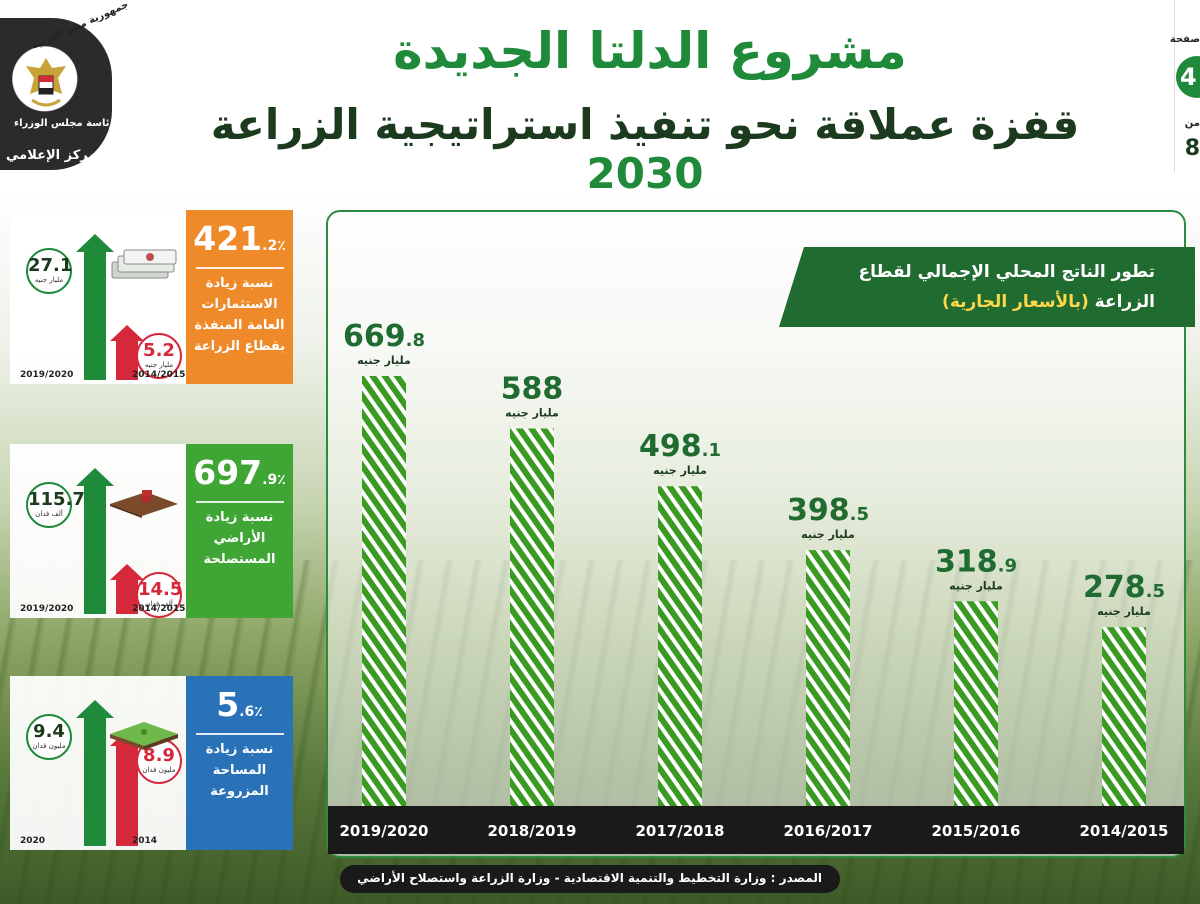 This screenshot has width=1200, height=904. What do you see at coordinates (1192, 148) in the screenshot?
I see `page-total: 8` at bounding box center [1192, 148].